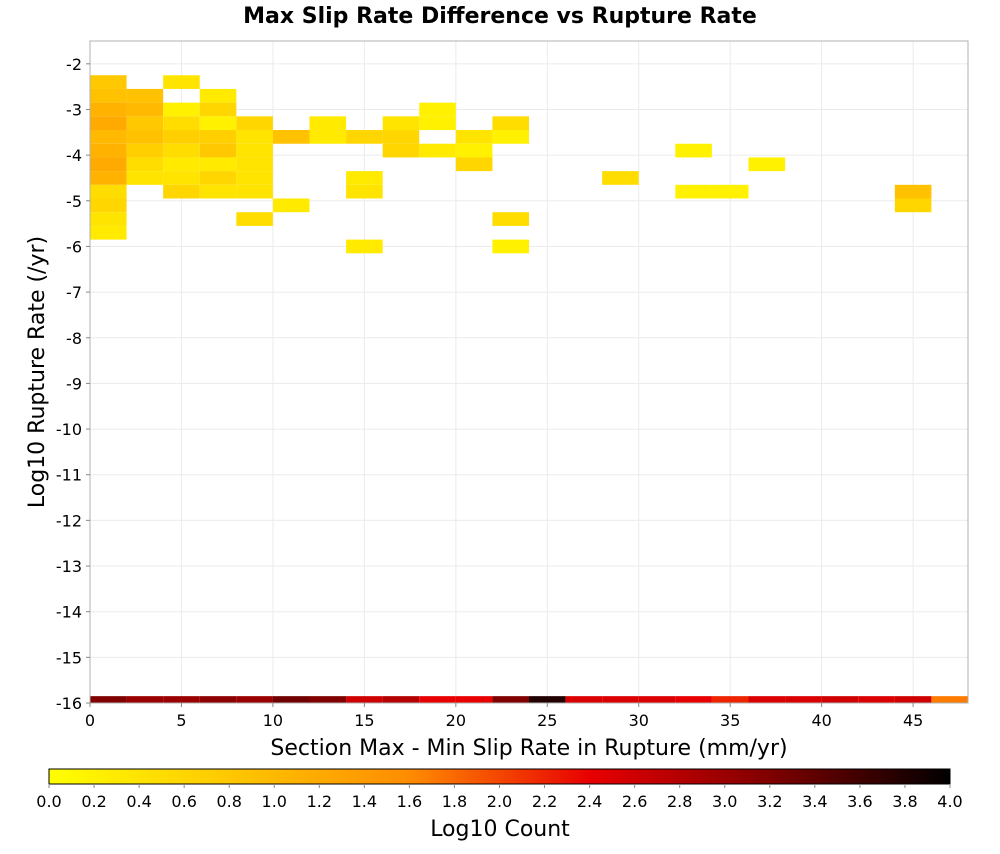 The height and width of the screenshot is (854, 1000). What do you see at coordinates (544, 801) in the screenshot?
I see `colorbar-tick-label: 2.2` at bounding box center [544, 801].